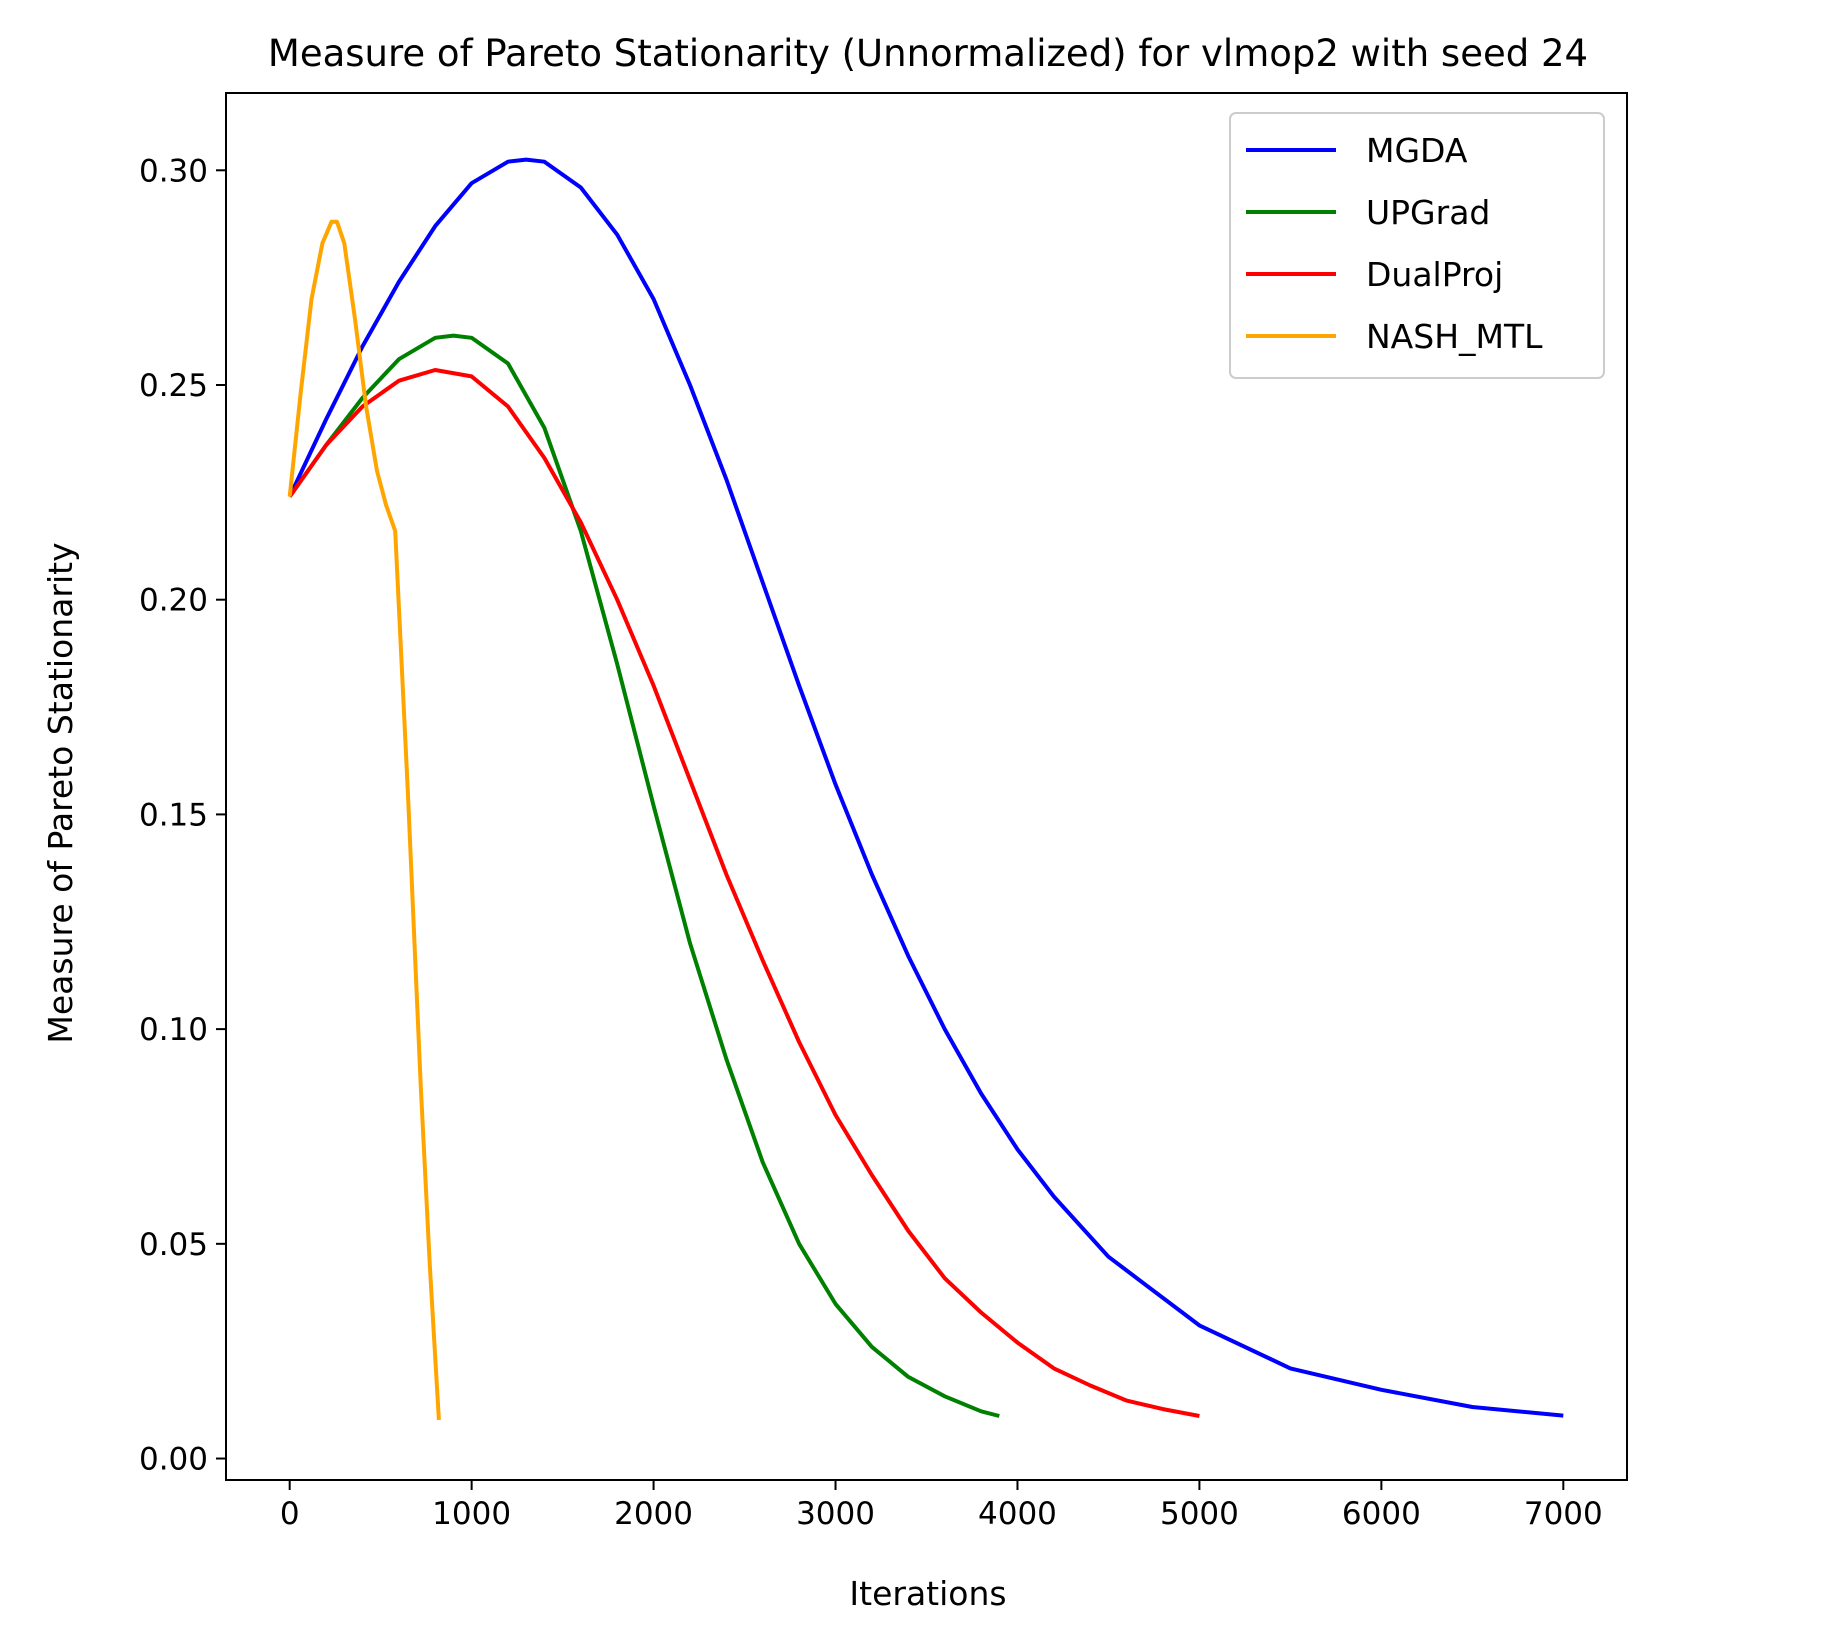 The image size is (1845, 1638). I want to click on y-axis-label: Measure of Pareto Stationarity, so click(60, 792).